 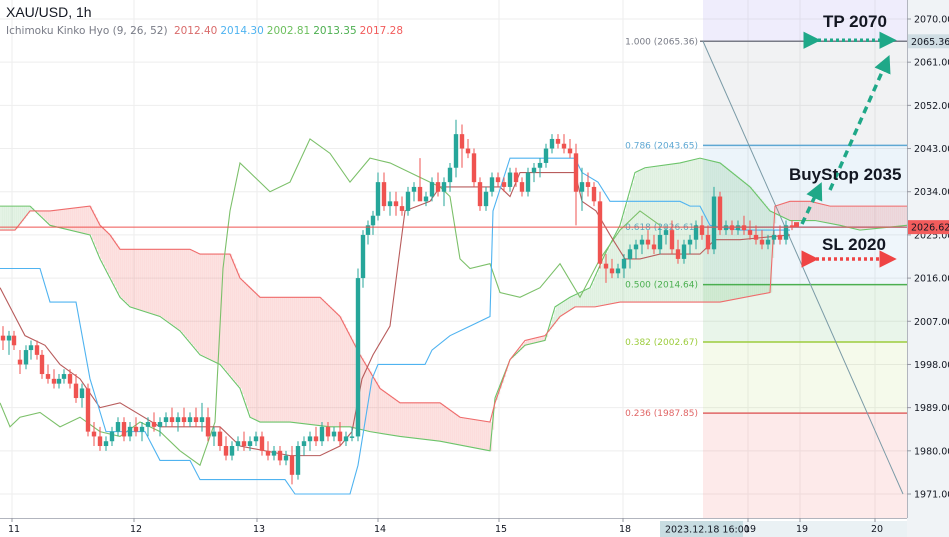 I want to click on symbol-title: XAU/USD, 1h, so click(x=49, y=12).